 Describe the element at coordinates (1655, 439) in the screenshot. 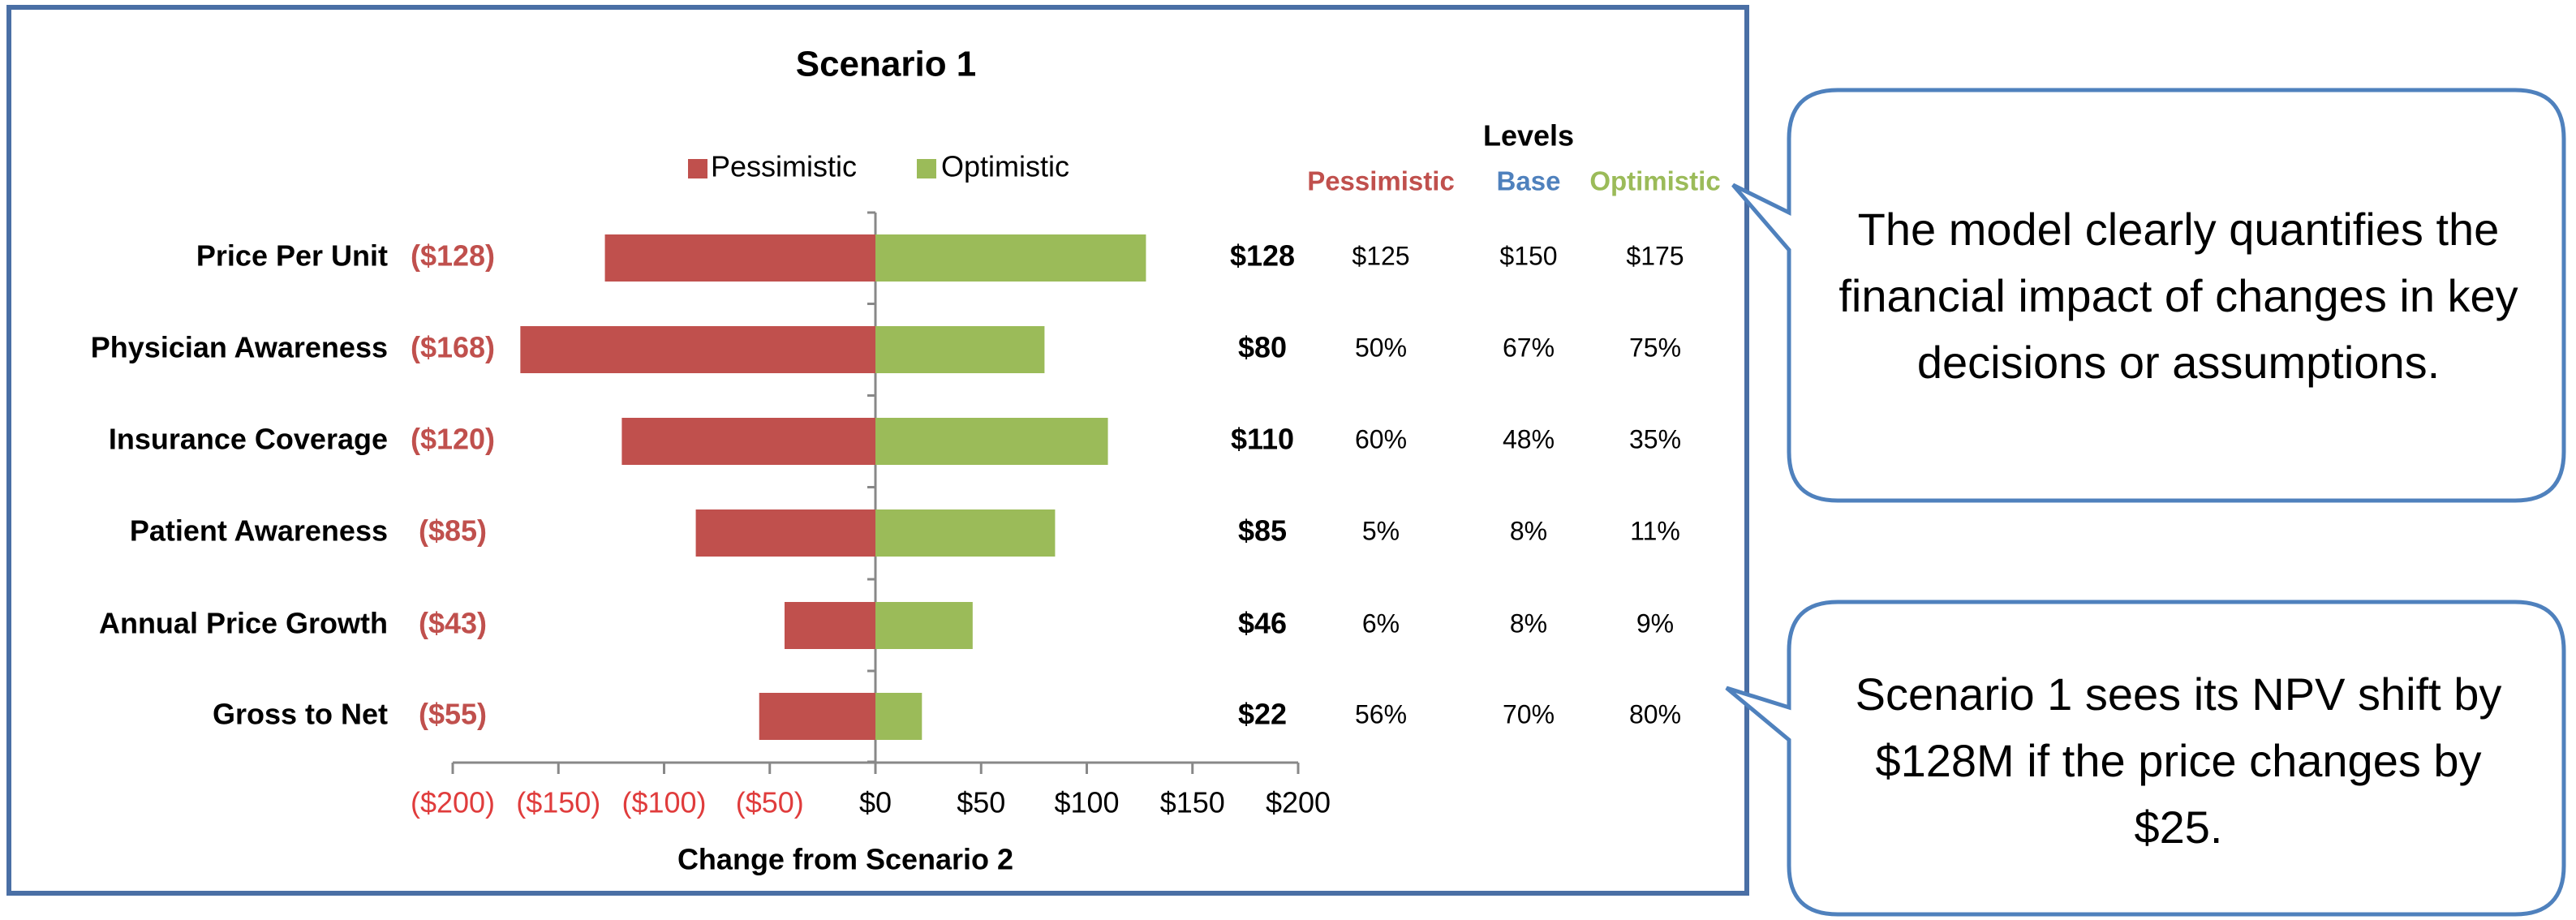

I see `levels-cell: 35%` at that location.